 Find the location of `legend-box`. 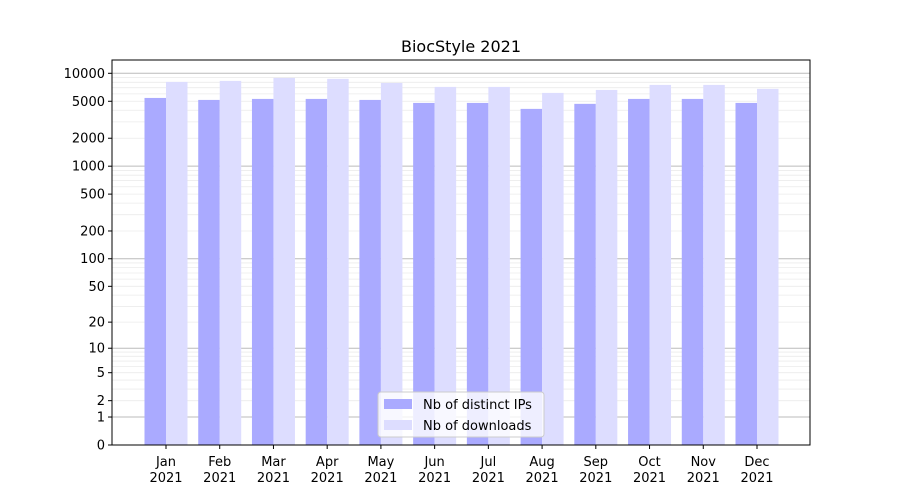

legend-box is located at coordinates (461, 414).